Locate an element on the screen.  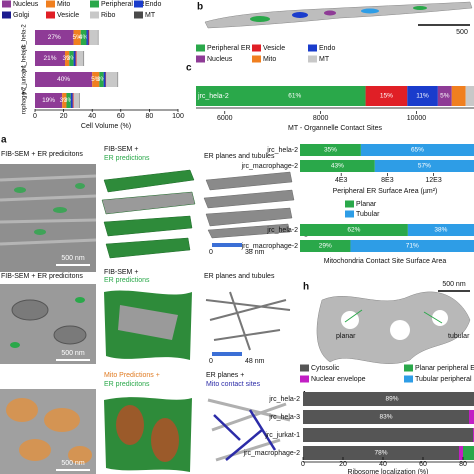
legend-label: Ribo is located at coordinates (108, 15).